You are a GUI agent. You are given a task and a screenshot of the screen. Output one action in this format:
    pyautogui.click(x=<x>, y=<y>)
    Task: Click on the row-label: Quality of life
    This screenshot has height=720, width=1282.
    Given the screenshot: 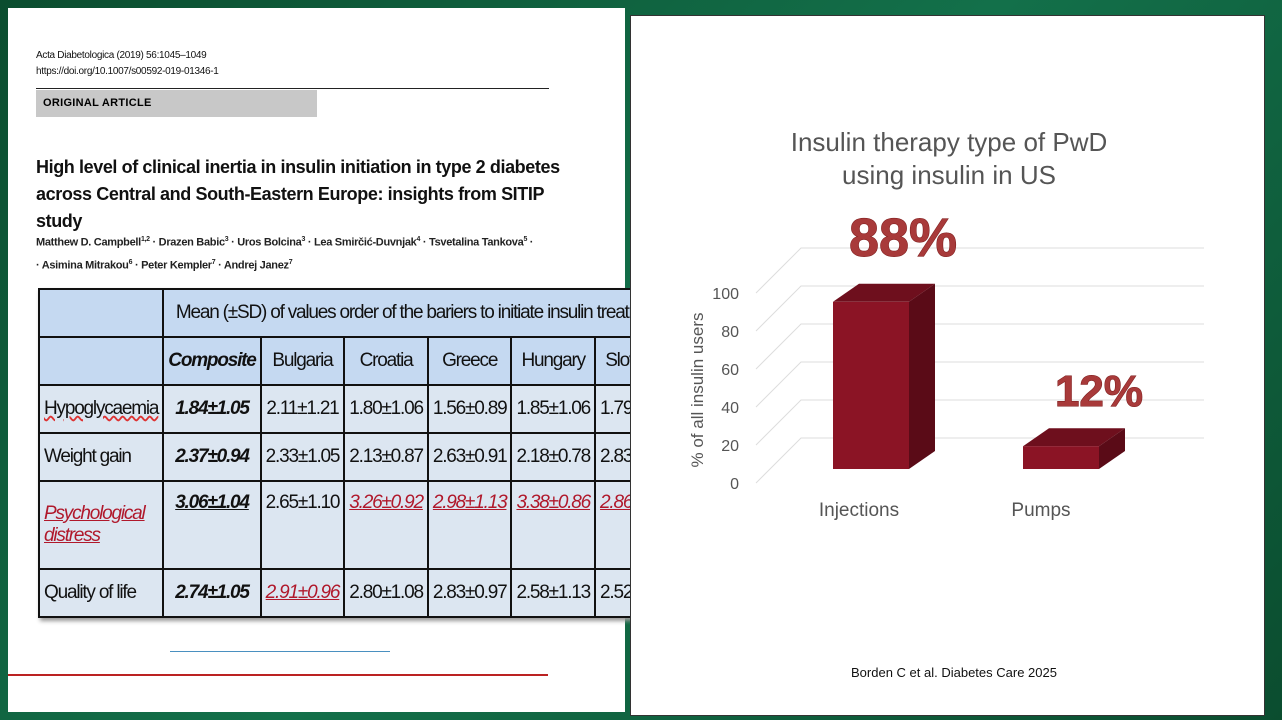 What is the action you would take?
    pyautogui.click(x=101, y=593)
    